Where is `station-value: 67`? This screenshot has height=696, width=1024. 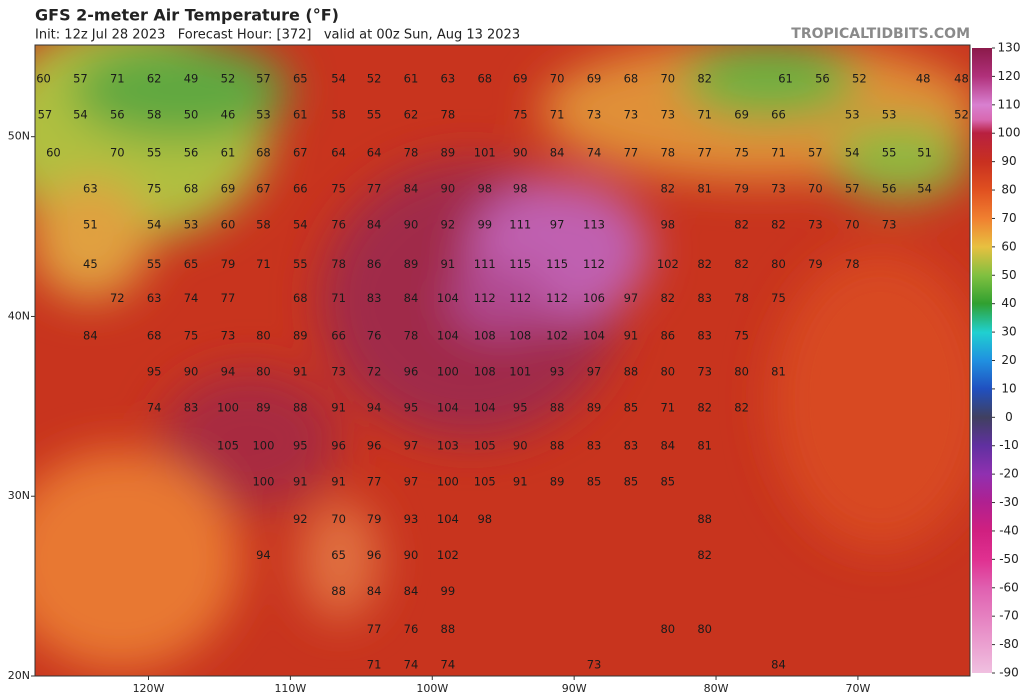 station-value: 67 is located at coordinates (263, 188).